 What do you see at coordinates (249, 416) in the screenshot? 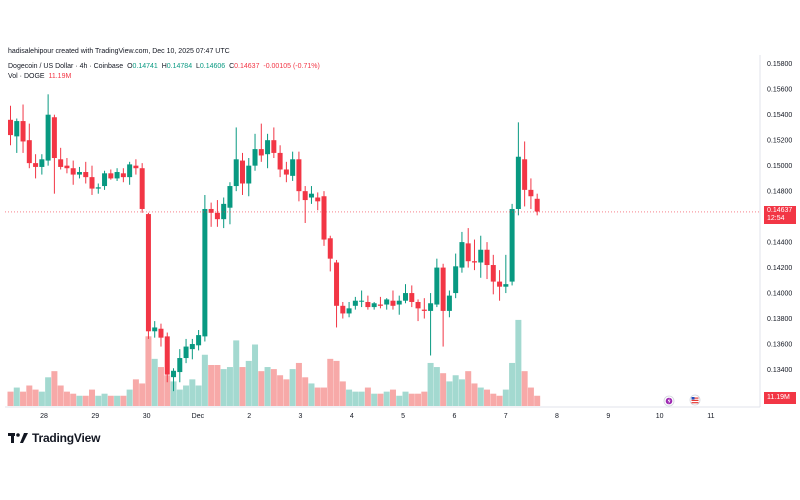
I see `time-tick-label: 2` at bounding box center [249, 416].